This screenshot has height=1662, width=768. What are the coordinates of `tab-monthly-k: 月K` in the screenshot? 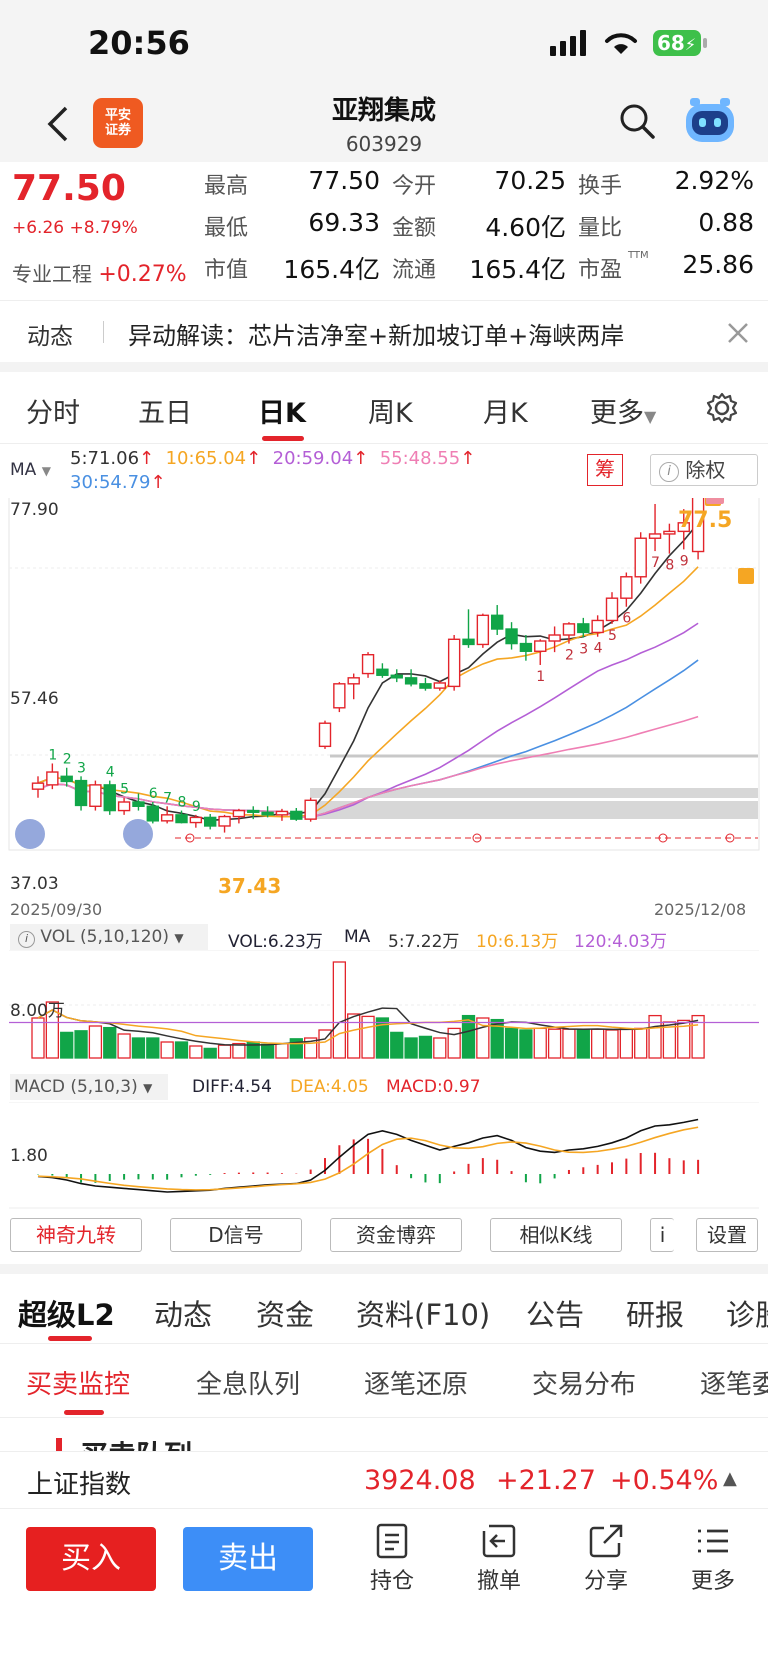 It's located at (505, 413).